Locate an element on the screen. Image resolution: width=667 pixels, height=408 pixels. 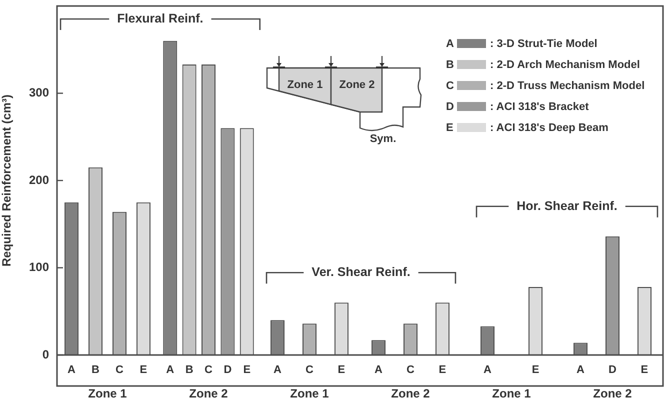
y-tick-label: 200 is located at coordinates (39, 179).